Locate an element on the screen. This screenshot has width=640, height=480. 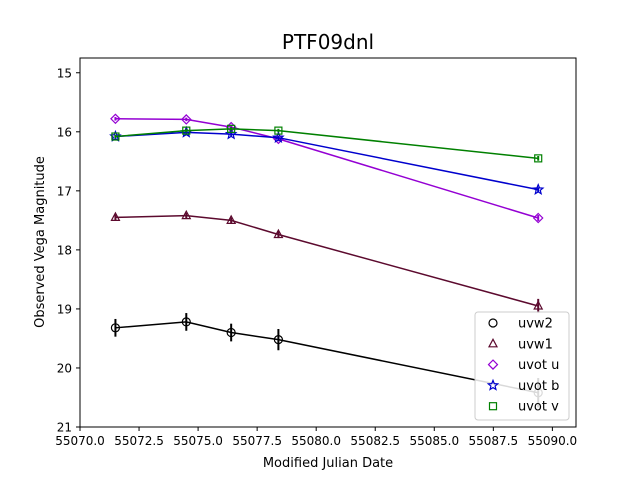
y-tick-label: 16 is located at coordinates (64, 132).